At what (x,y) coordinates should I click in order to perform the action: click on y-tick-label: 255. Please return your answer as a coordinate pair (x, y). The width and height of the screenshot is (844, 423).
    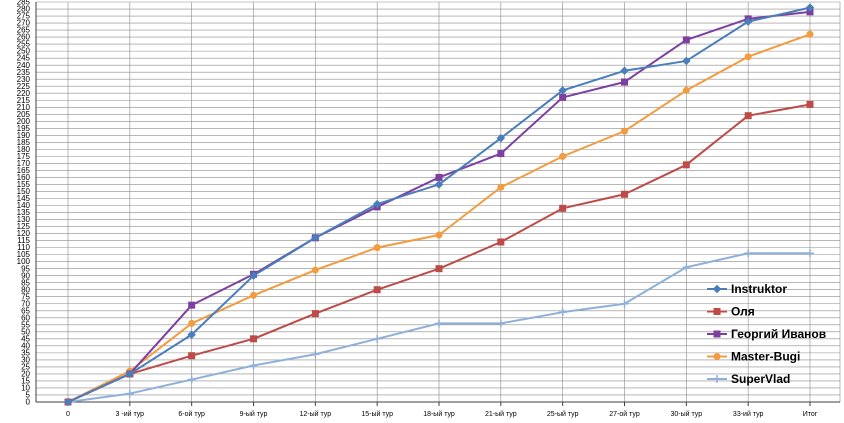
    Looking at the image, I should click on (24, 44).